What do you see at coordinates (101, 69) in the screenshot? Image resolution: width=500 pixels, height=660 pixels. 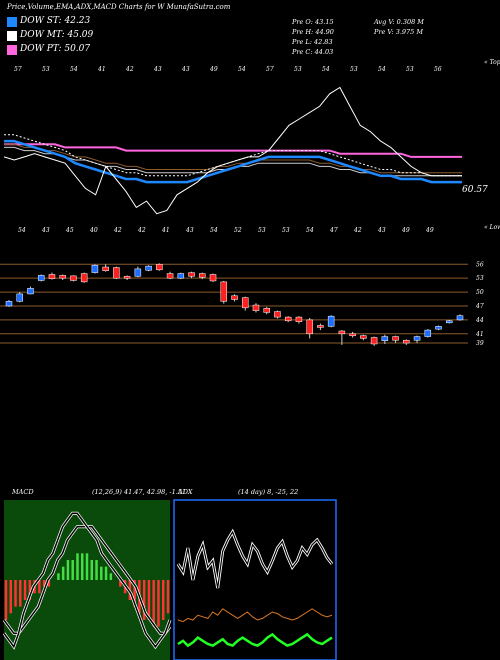 I see `tops-label: 41` at bounding box center [101, 69].